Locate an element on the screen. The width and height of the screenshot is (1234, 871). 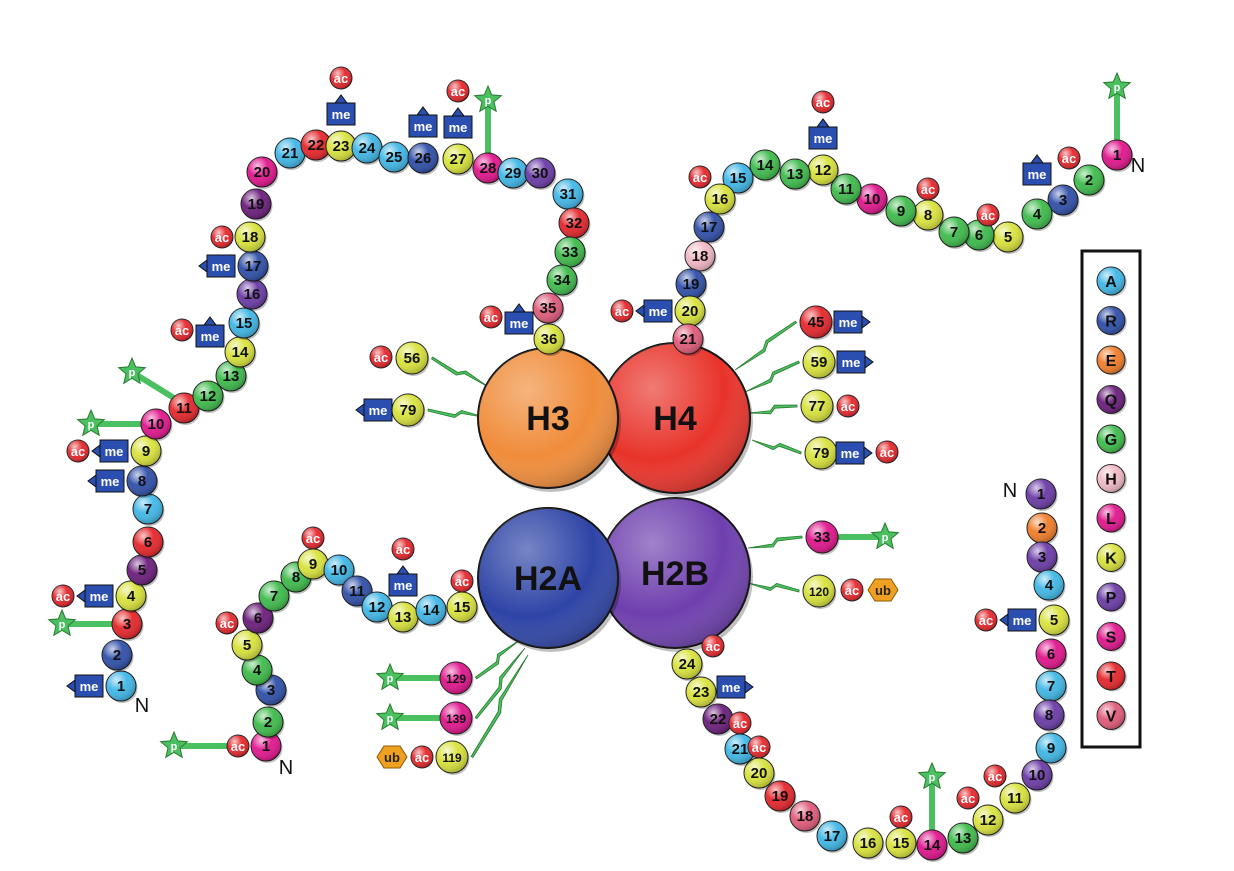
residue-number: 27 is located at coordinates (458, 159).